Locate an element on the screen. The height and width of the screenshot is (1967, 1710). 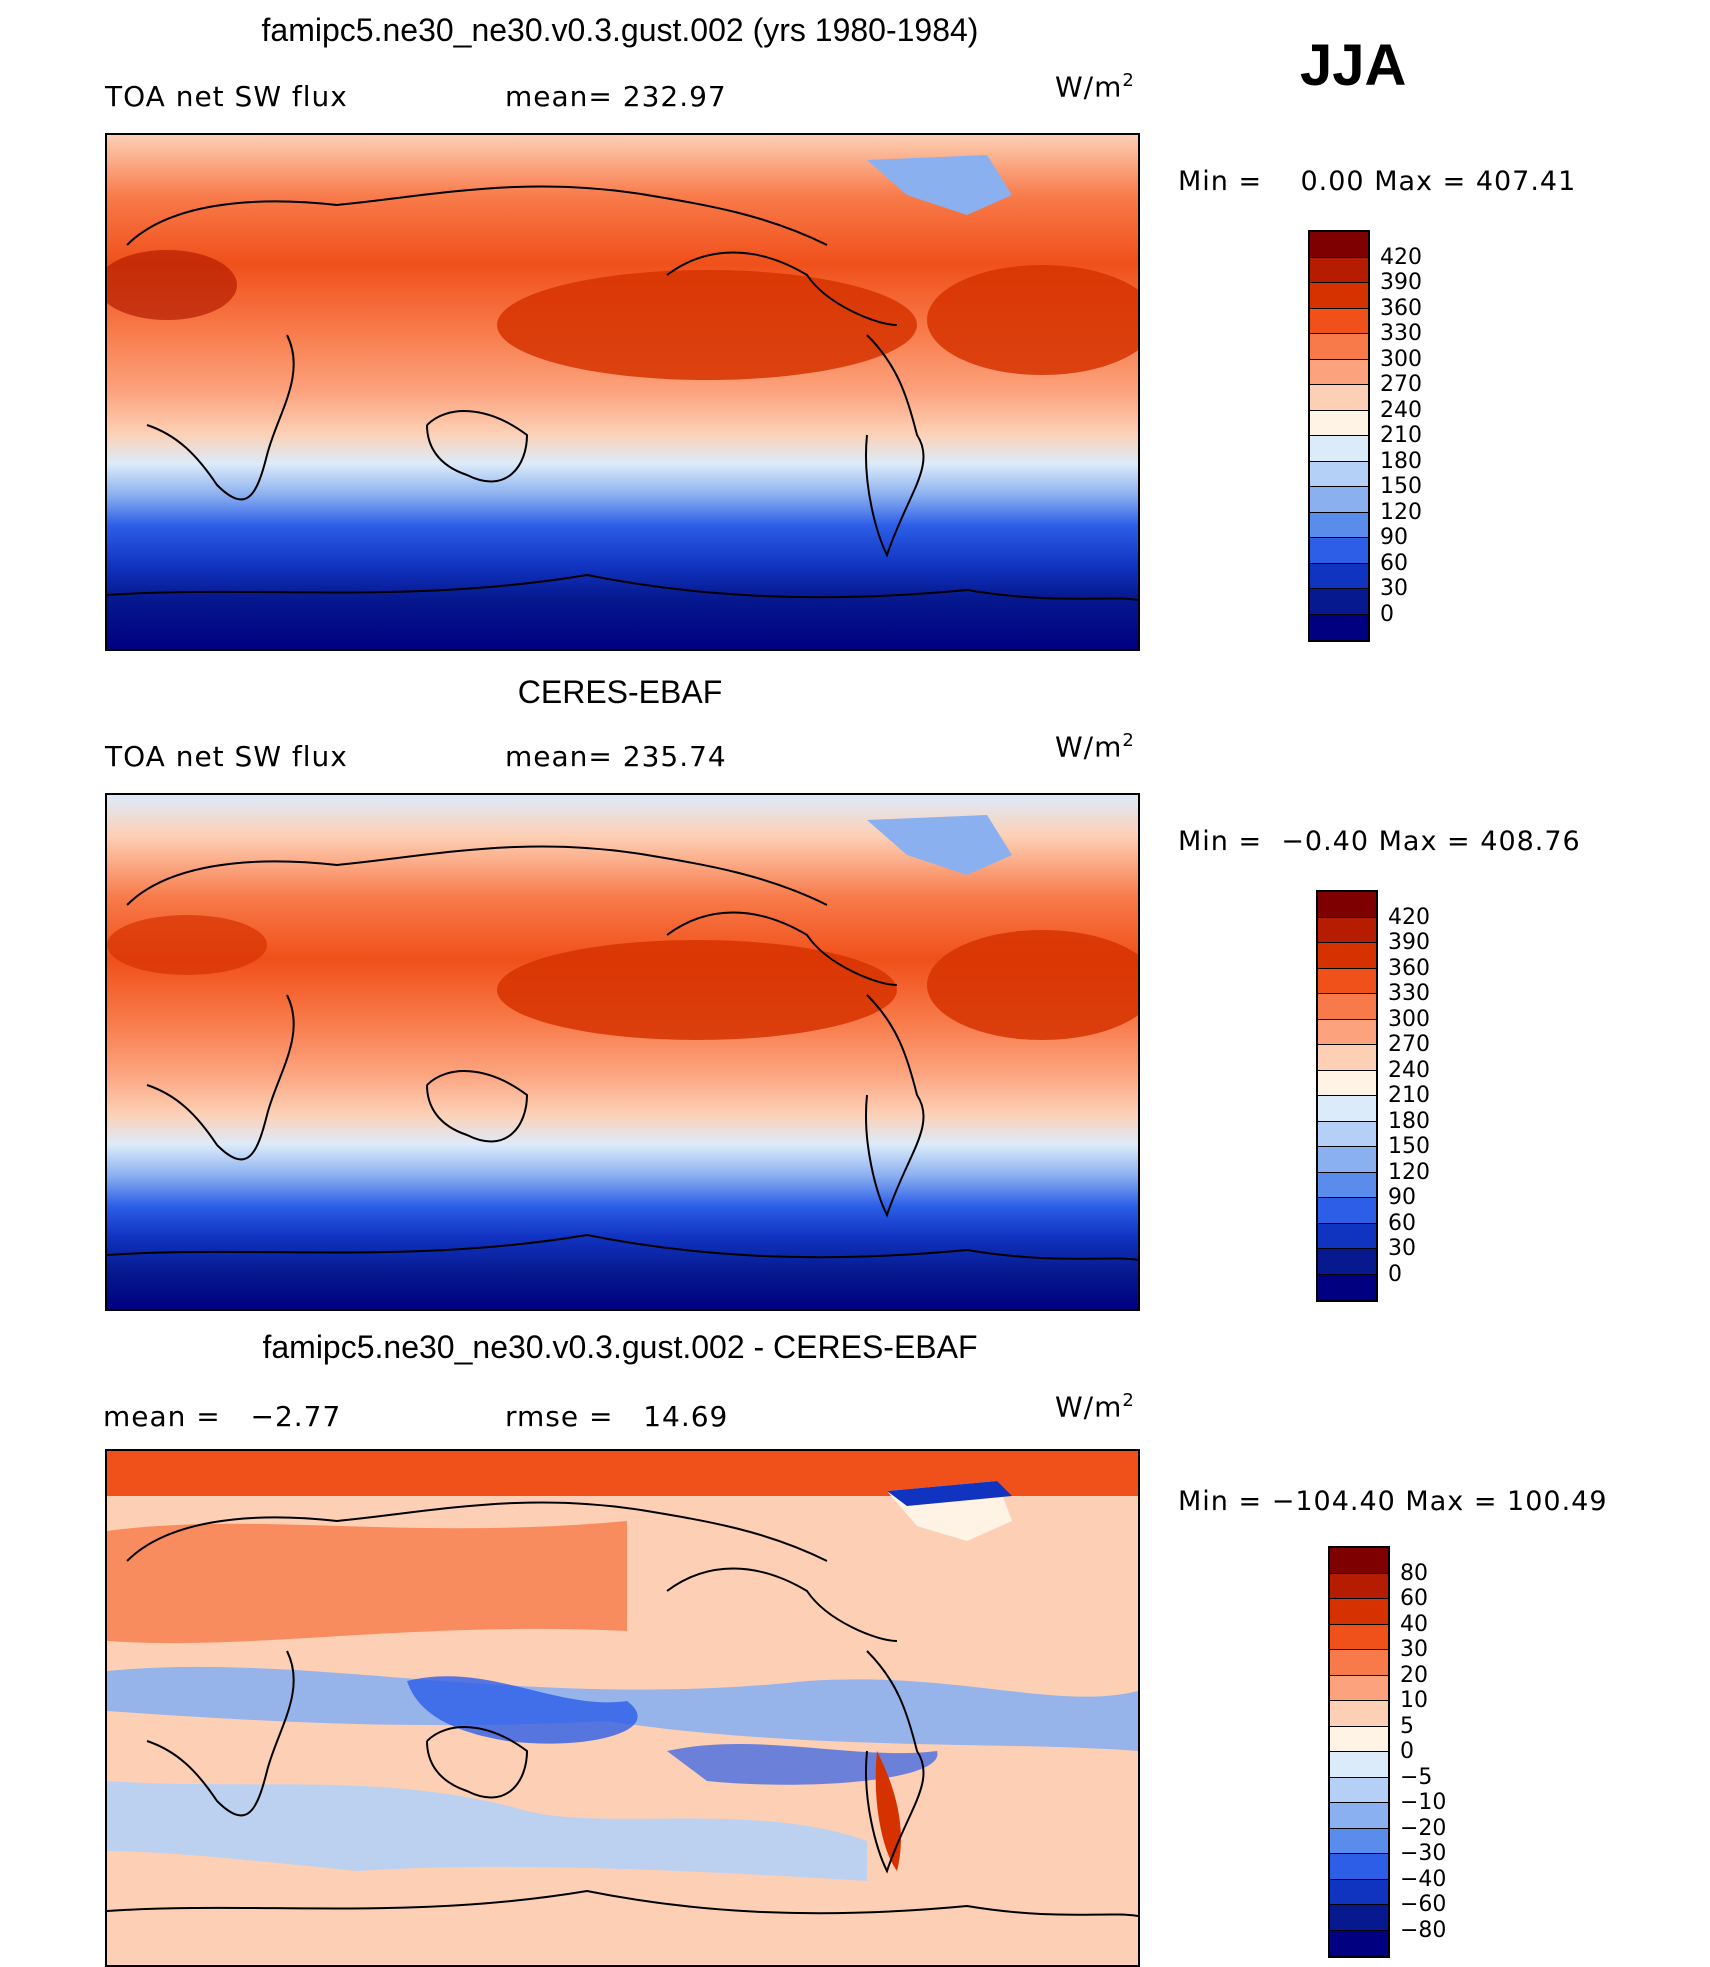
colorbar-tick-label: 20 is located at coordinates (1414, 1675).